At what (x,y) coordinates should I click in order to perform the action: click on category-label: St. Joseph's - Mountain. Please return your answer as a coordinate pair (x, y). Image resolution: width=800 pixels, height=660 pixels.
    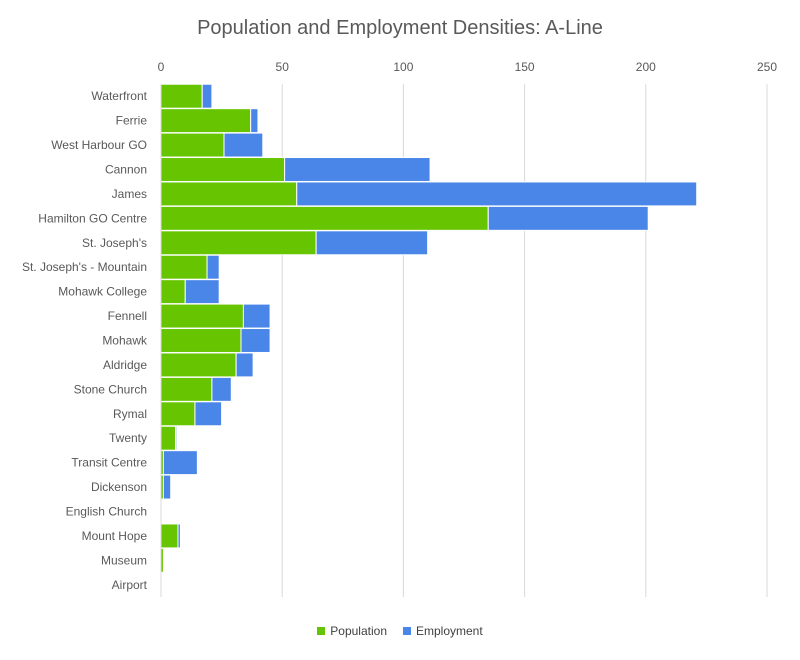
    Looking at the image, I should click on (84, 267).